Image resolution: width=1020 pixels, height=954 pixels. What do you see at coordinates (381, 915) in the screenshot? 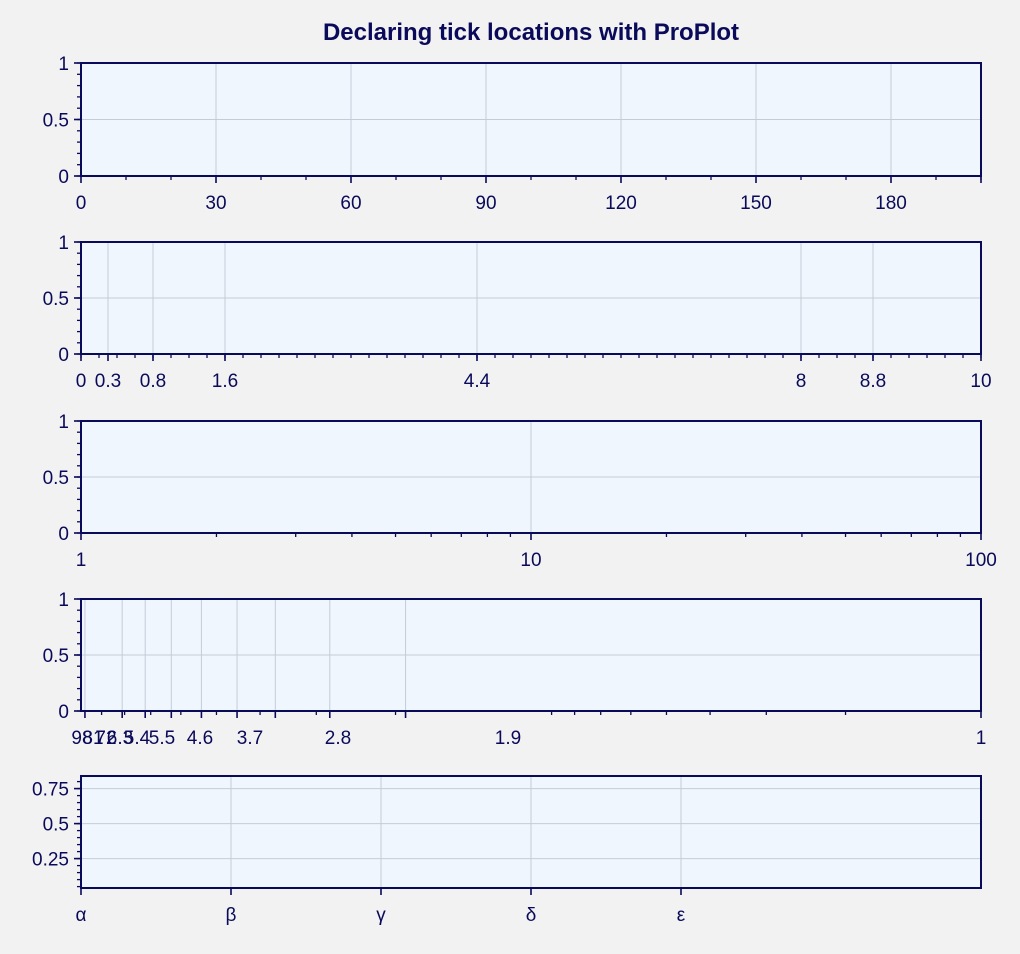
I see `x-tick-label: γ` at bounding box center [381, 915].